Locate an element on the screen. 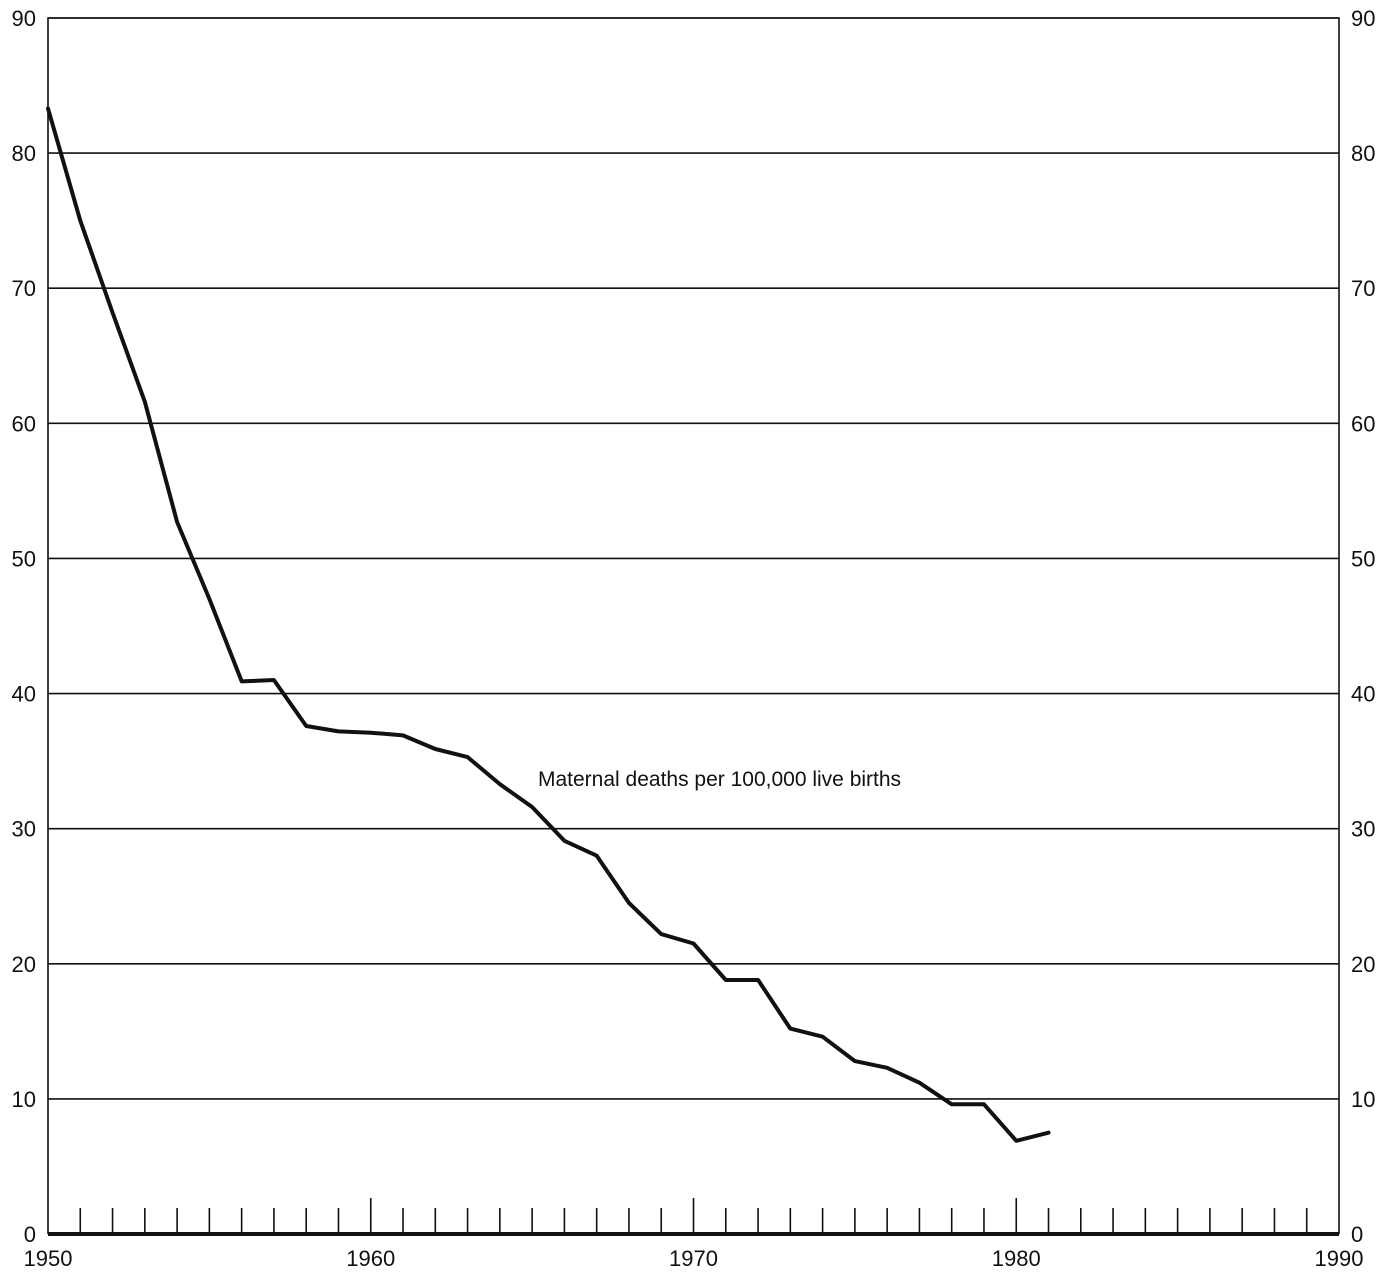 The height and width of the screenshot is (1279, 1399). y-tick-label-left-60: 60 is located at coordinates (24, 423).